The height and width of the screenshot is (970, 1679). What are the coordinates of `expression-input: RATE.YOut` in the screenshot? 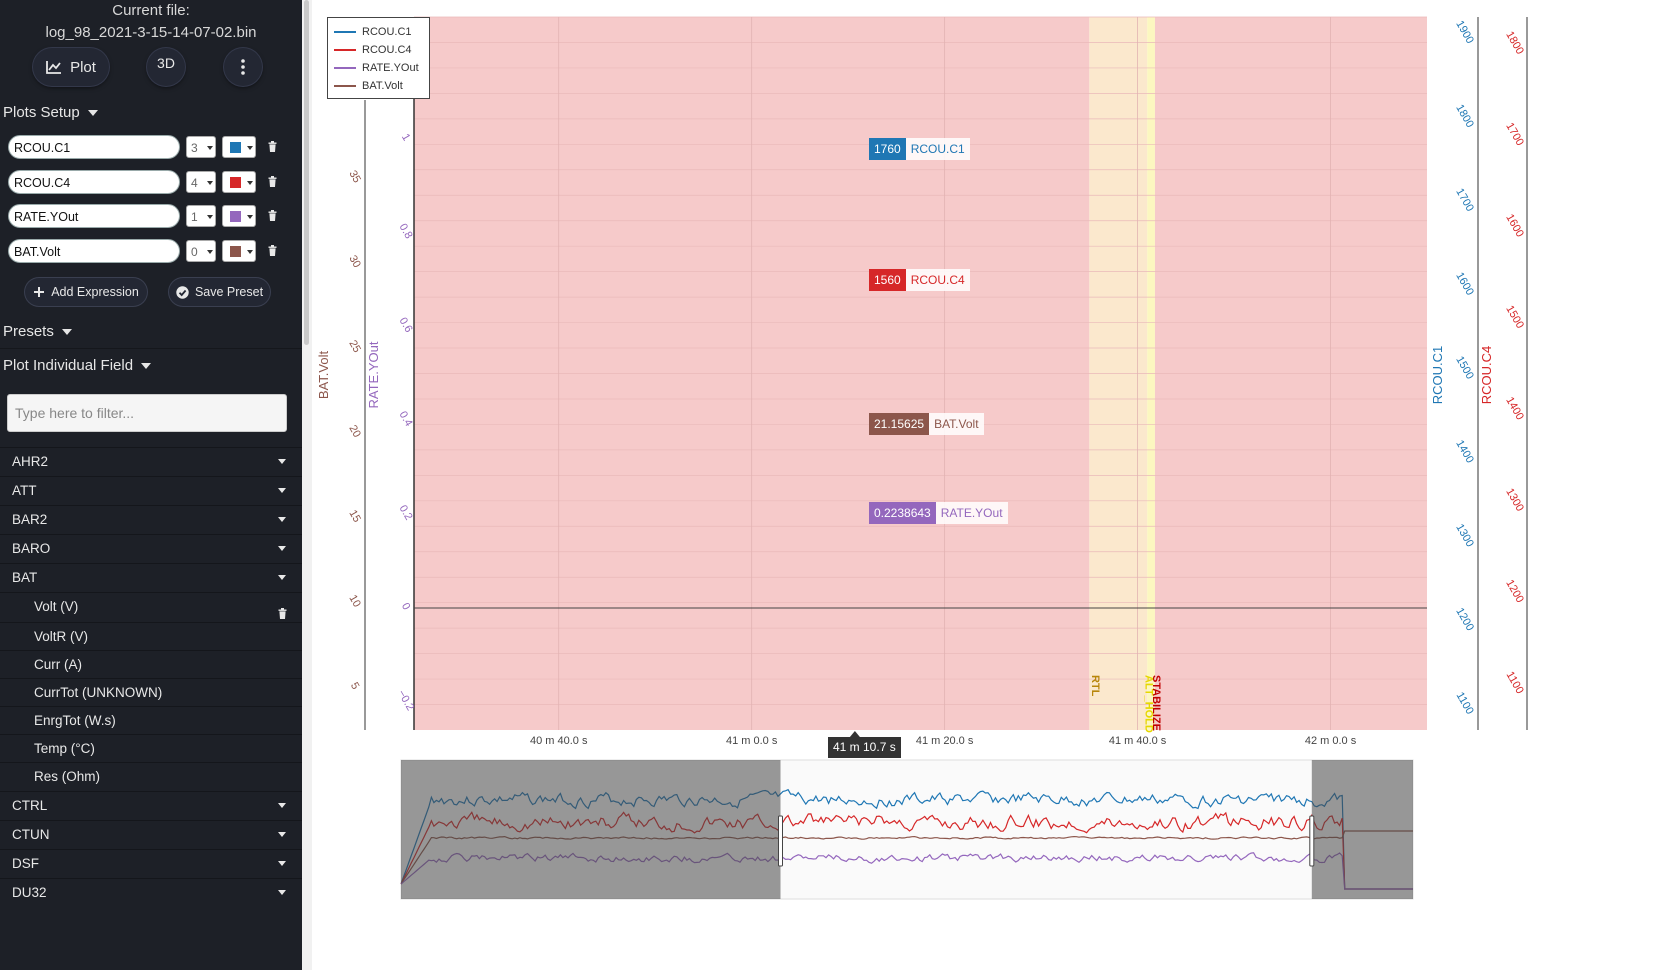 It's located at (94, 216).